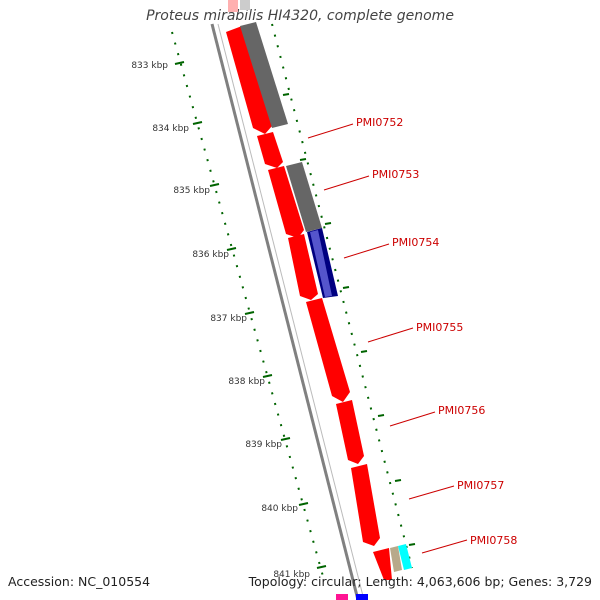 The image size is (600, 600). Describe the element at coordinates (461, 410) in the screenshot. I see `gene-label: PMI0756` at that location.